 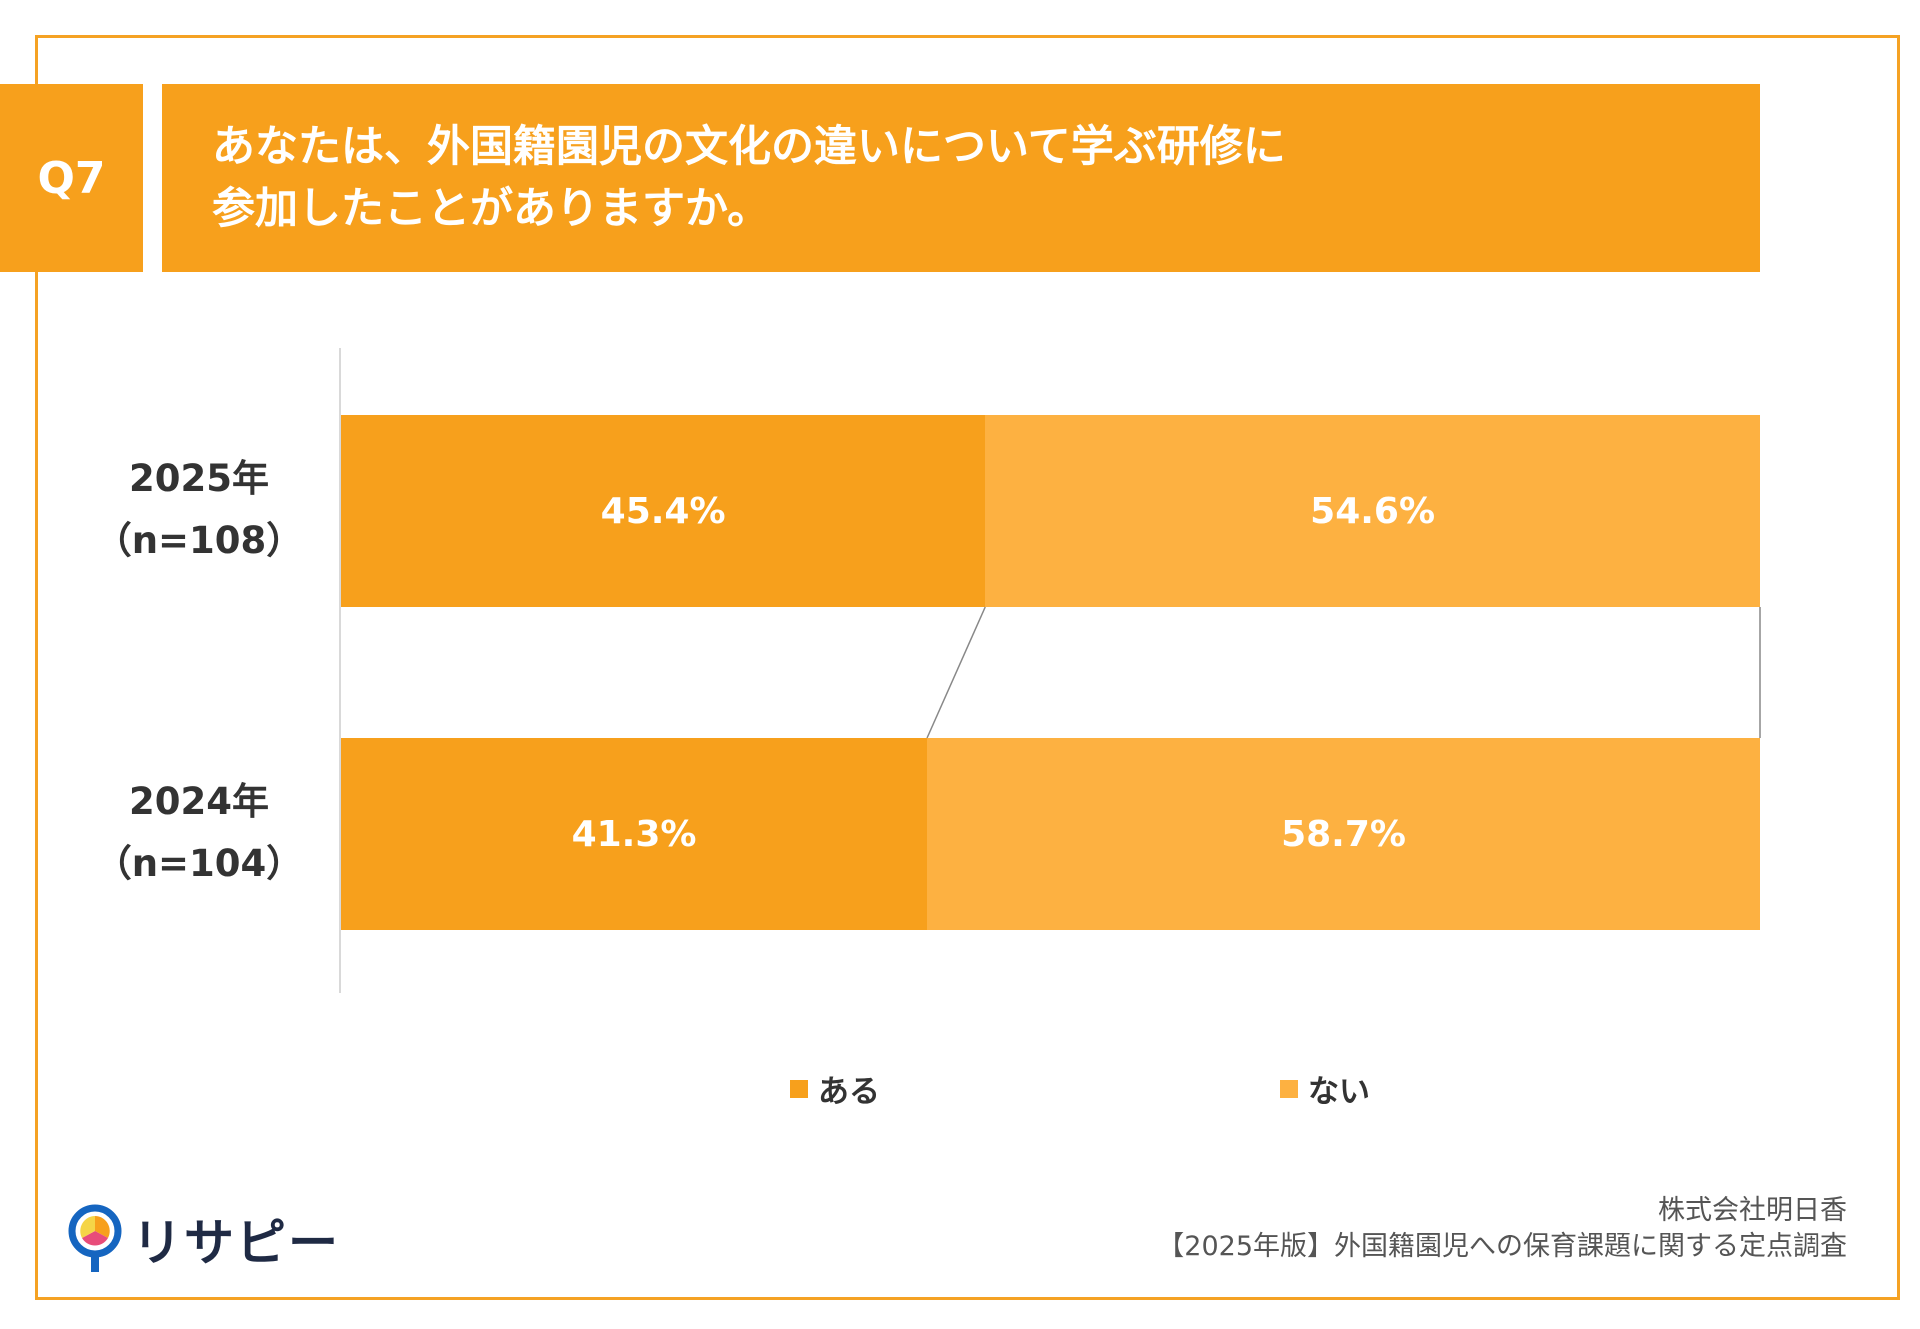 What do you see at coordinates (236, 1243) in the screenshot?
I see `logo-text: リサピー` at bounding box center [236, 1243].